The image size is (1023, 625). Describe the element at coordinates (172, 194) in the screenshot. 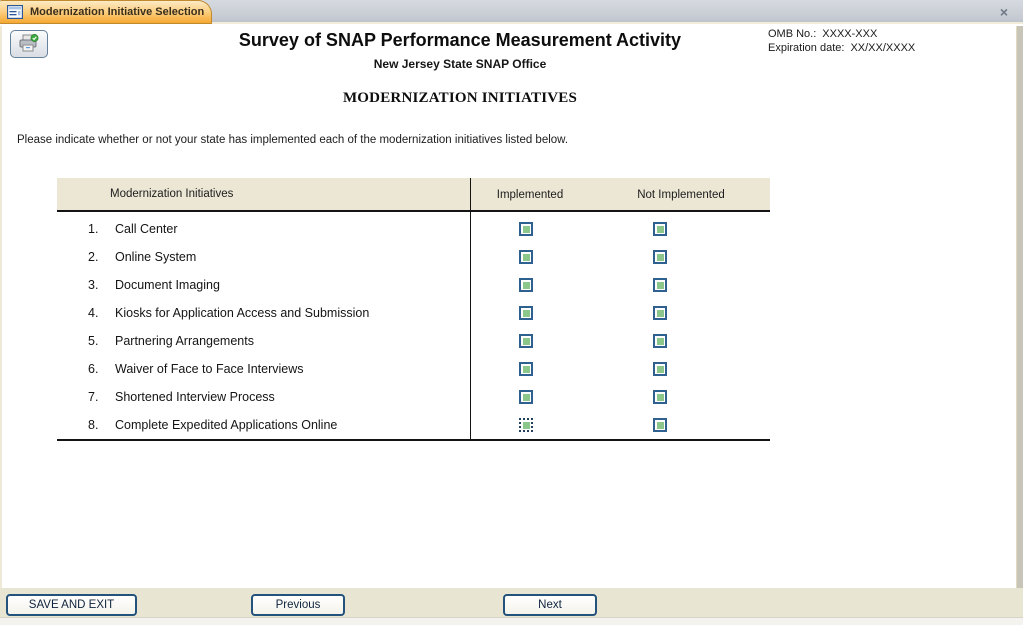

I see `column-header-initiatives: Modernization Initiatives` at that location.